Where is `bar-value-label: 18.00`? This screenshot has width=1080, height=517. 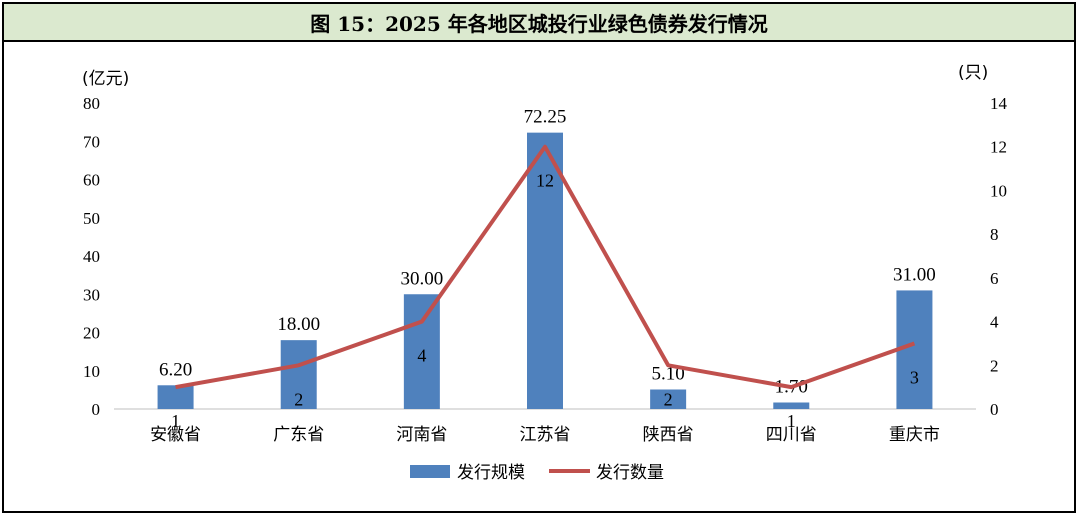 bar-value-label: 18.00 is located at coordinates (298, 324).